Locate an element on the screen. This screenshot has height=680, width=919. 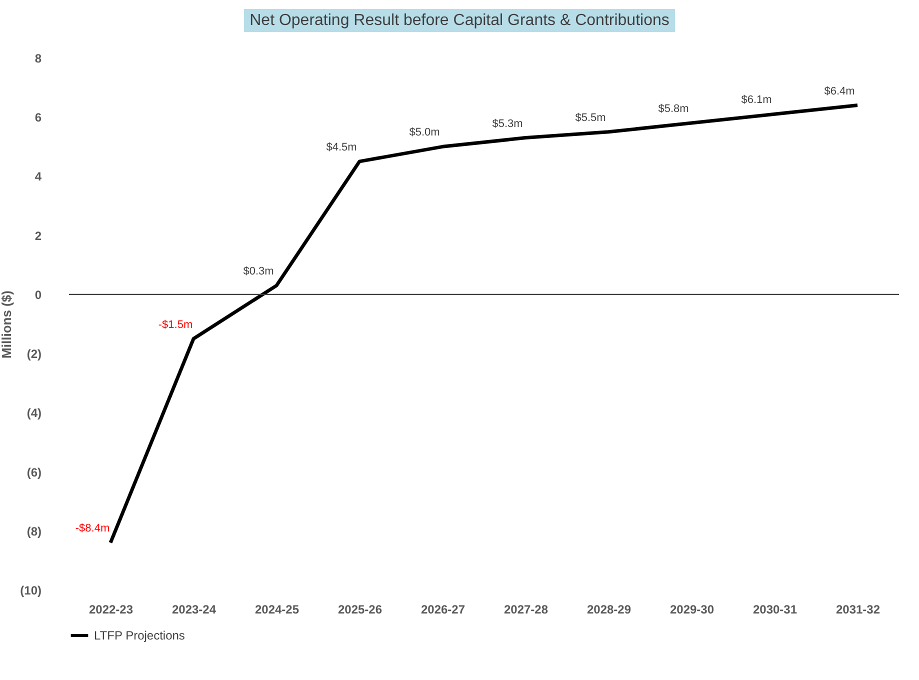
x-tick-label: 2027-28 is located at coordinates (526, 609).